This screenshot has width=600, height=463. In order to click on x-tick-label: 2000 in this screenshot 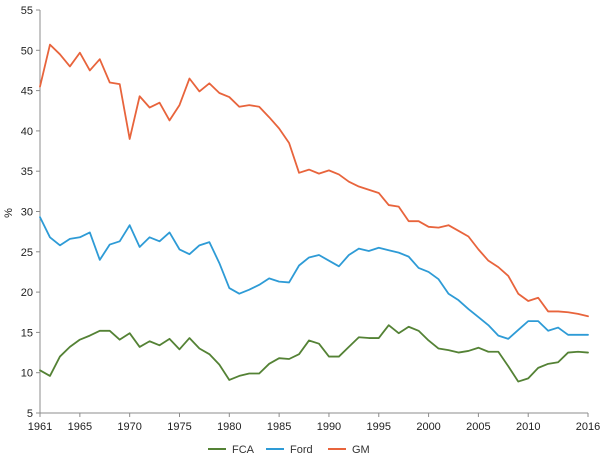, I will do `click(428, 427)`.